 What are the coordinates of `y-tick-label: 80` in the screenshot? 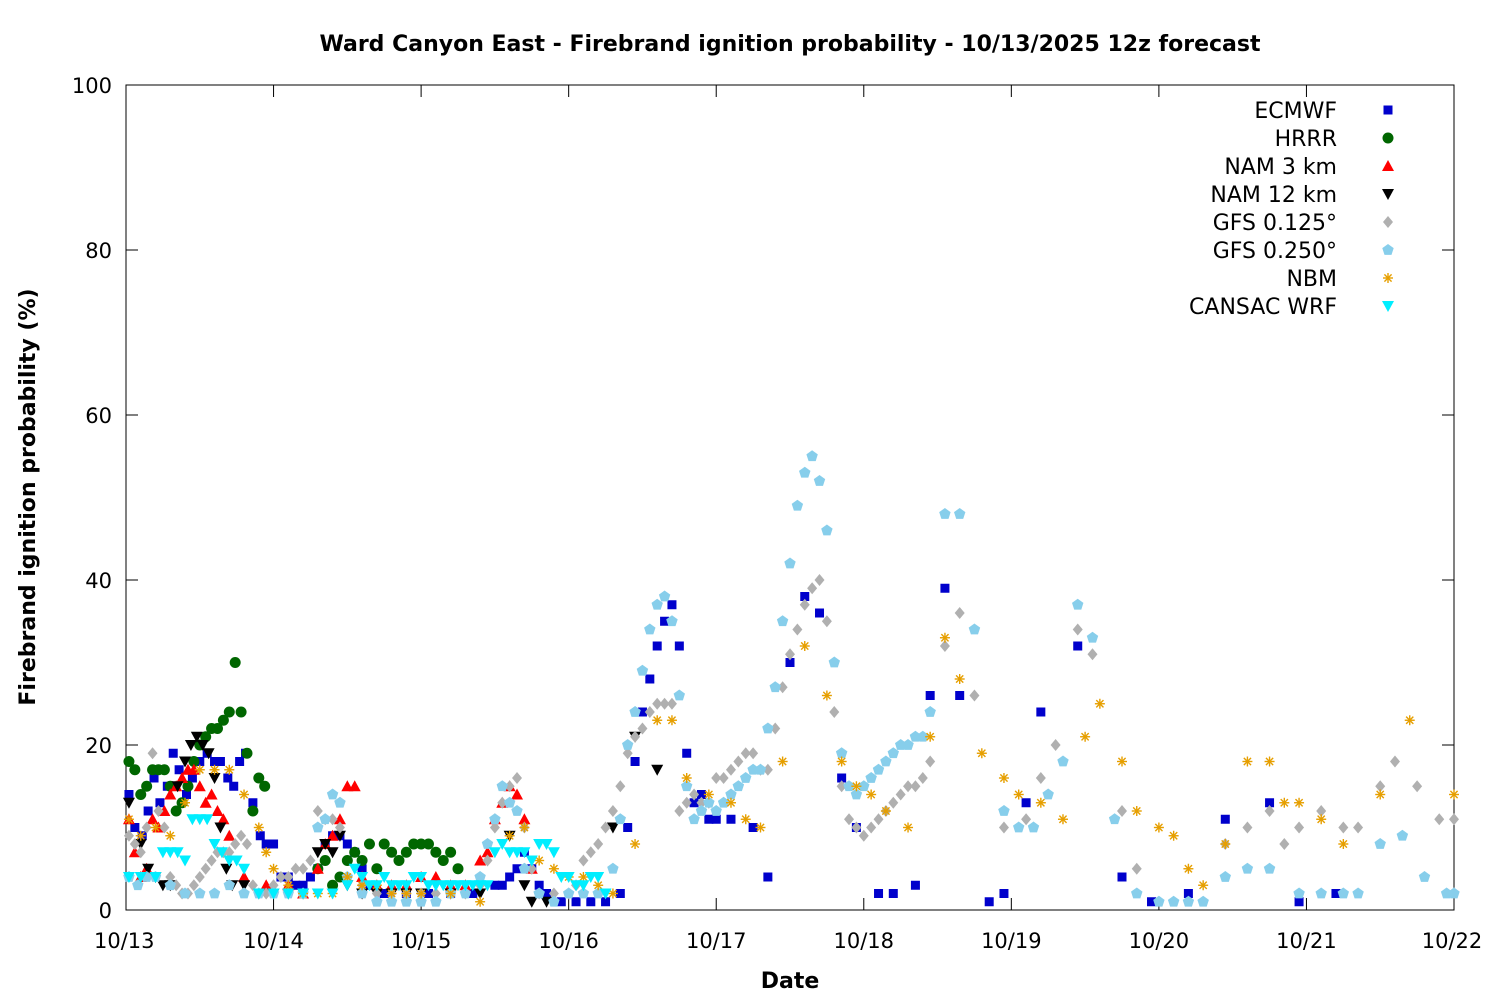 It's located at (98, 251).